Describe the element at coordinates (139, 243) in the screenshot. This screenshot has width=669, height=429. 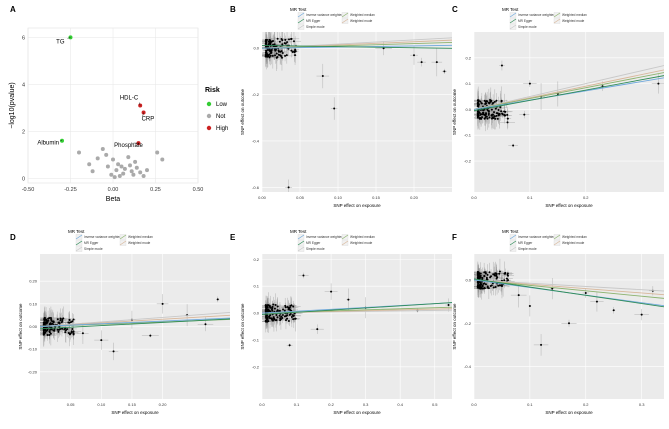
I see `legend-label: Weighted mode` at that location.